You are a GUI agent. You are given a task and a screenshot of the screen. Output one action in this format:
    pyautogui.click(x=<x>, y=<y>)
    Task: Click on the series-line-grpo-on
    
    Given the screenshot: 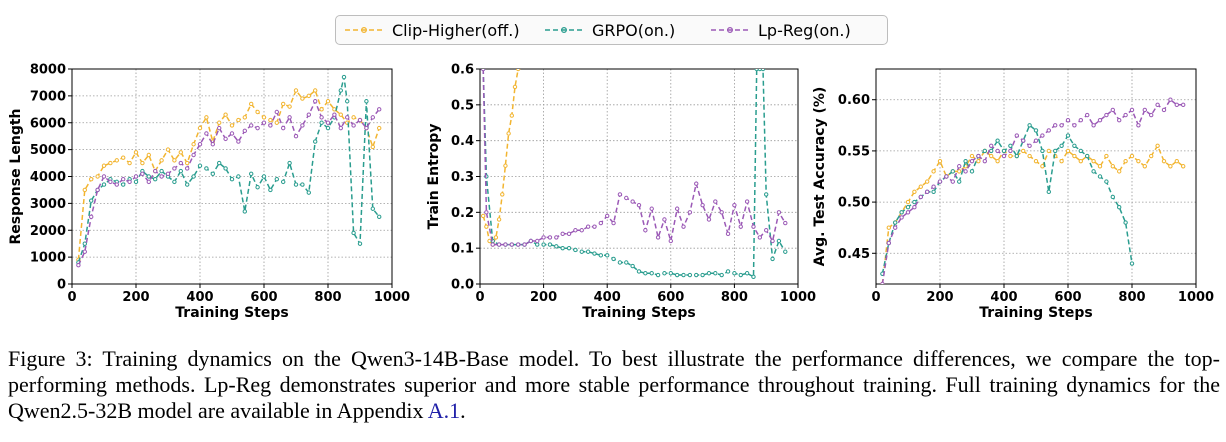 What is the action you would take?
    pyautogui.click(x=228, y=169)
    